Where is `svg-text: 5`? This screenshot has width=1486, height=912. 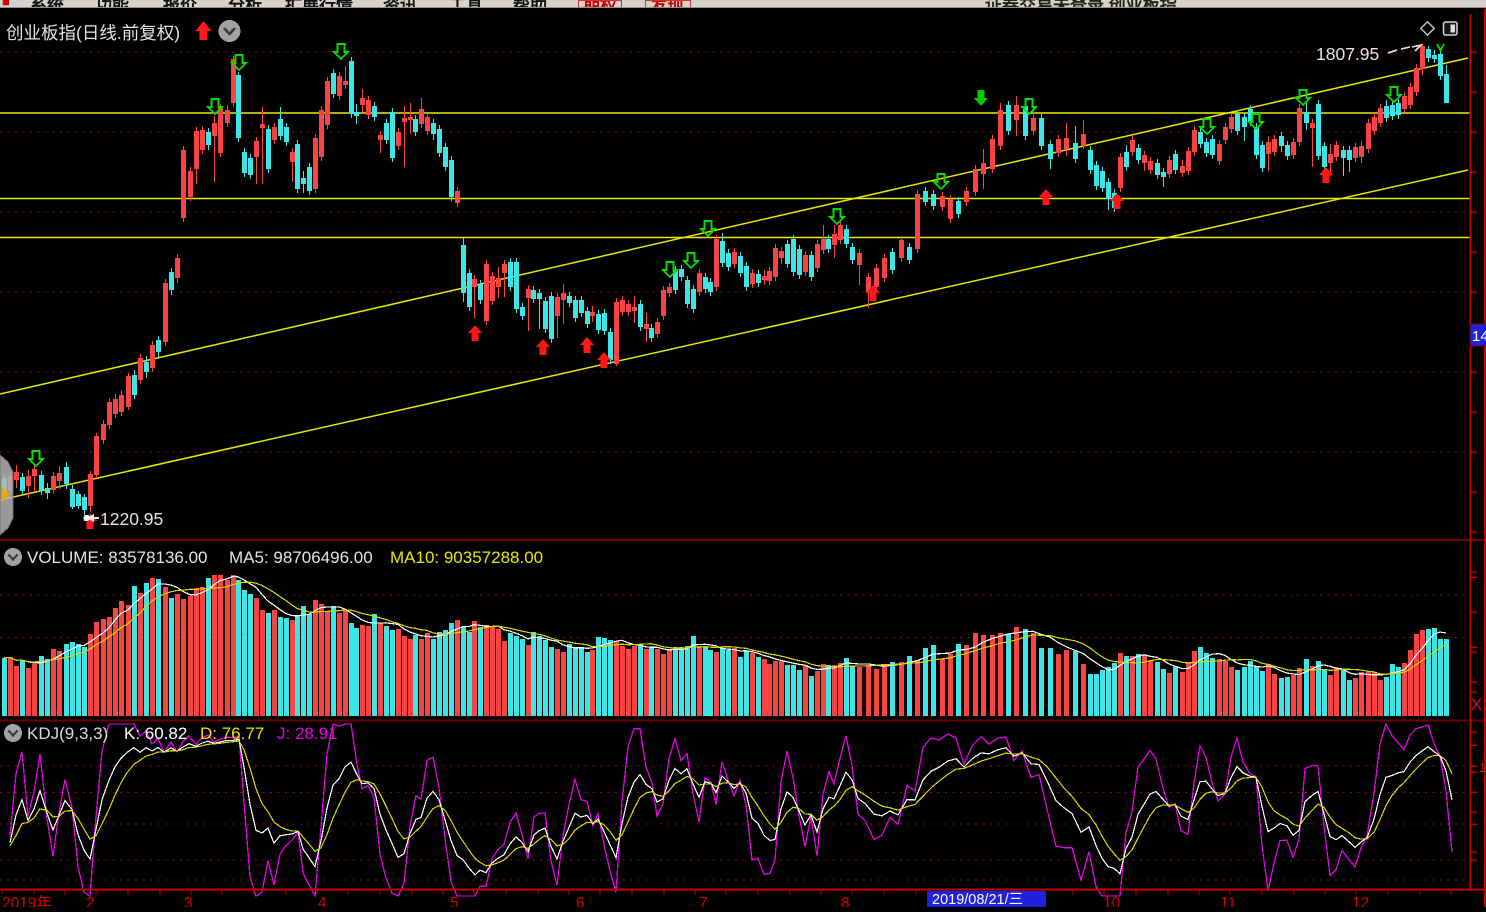 svg-text: 5 is located at coordinates (454, 901).